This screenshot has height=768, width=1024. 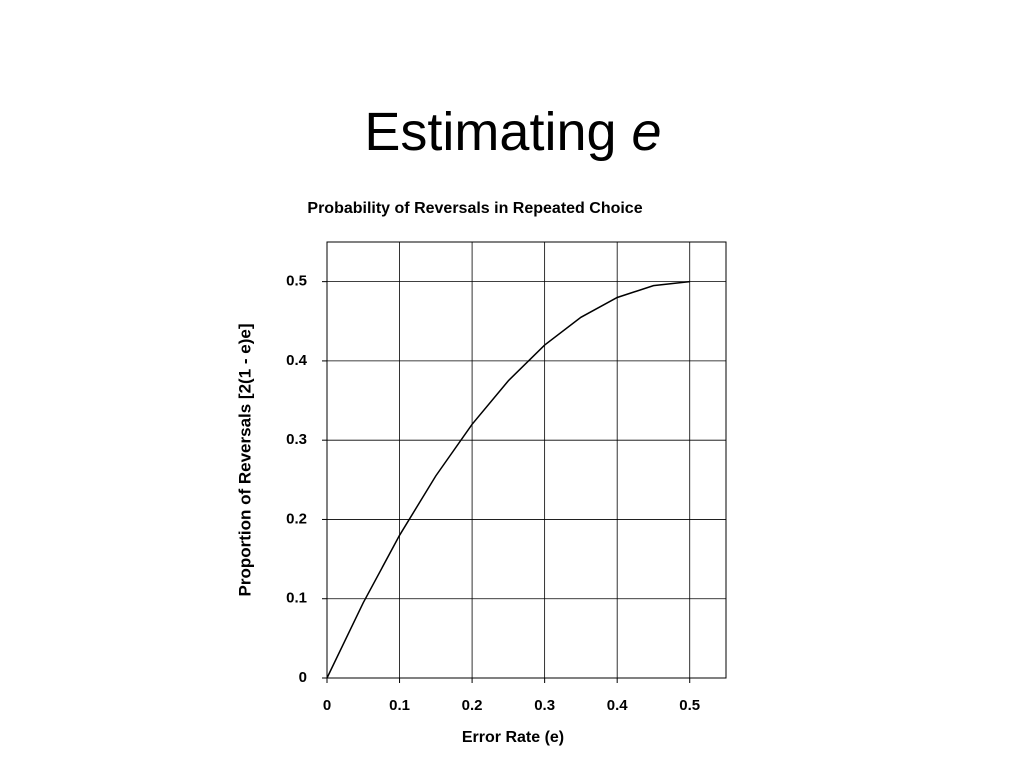 I want to click on y-axis-label: Proportion of Reversals [2(1 - e)e], so click(x=244, y=459).